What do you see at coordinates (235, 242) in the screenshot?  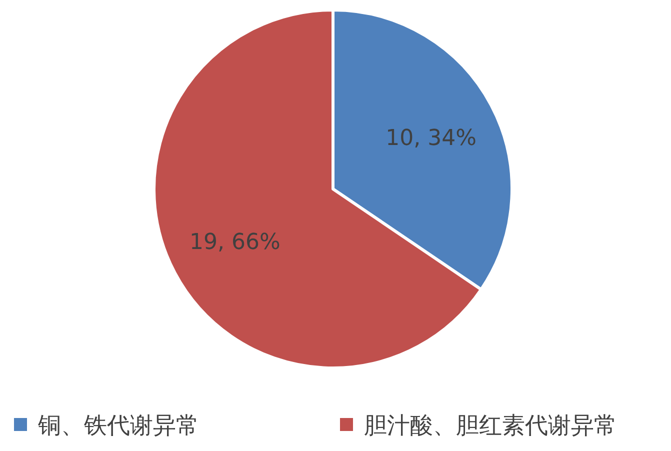 I see `data-label: 19, 66%` at bounding box center [235, 242].